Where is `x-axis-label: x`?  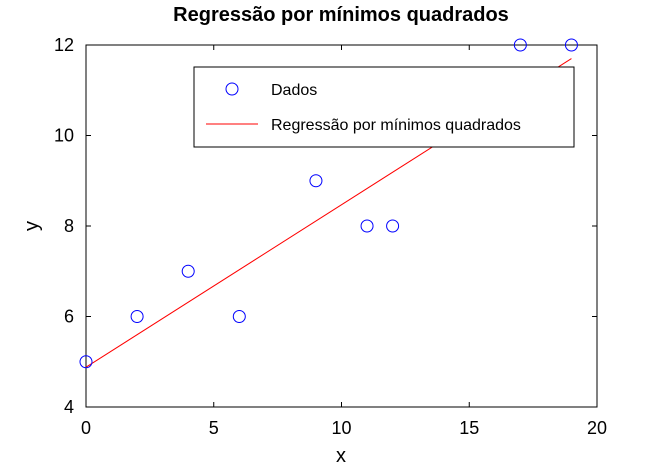
x-axis-label: x is located at coordinates (341, 453).